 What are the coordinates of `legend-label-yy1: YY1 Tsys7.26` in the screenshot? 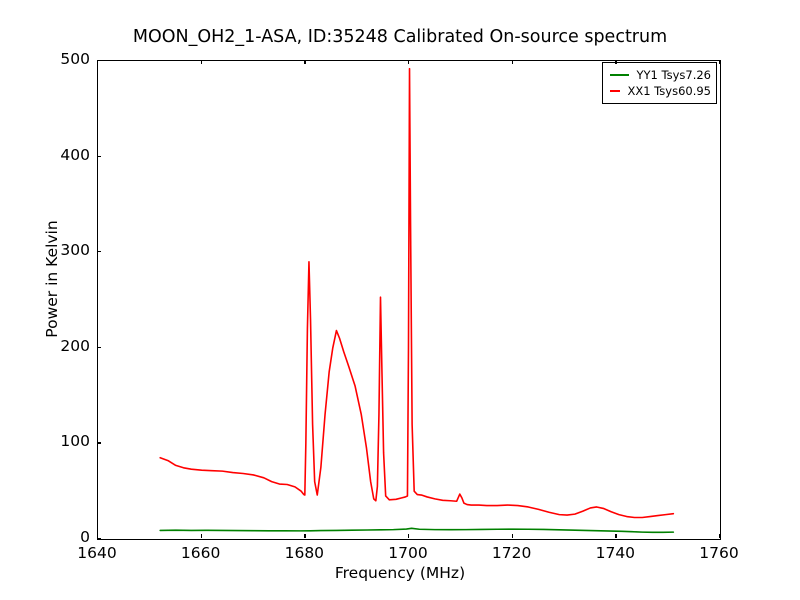 It's located at (673, 75).